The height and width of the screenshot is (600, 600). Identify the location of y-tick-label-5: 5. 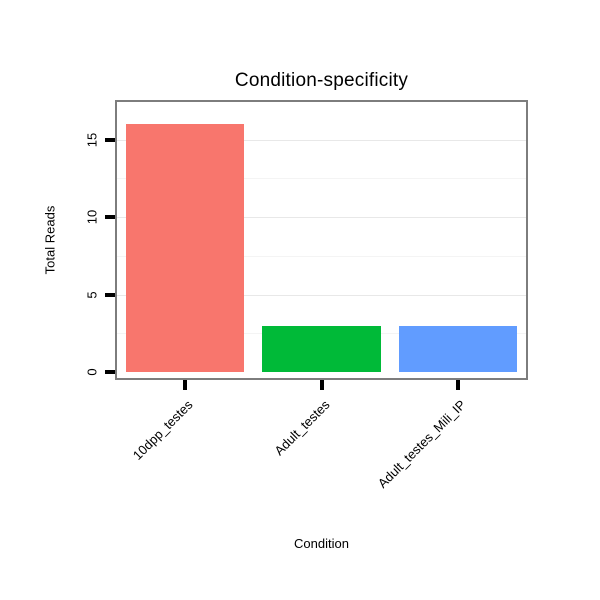
(92, 294).